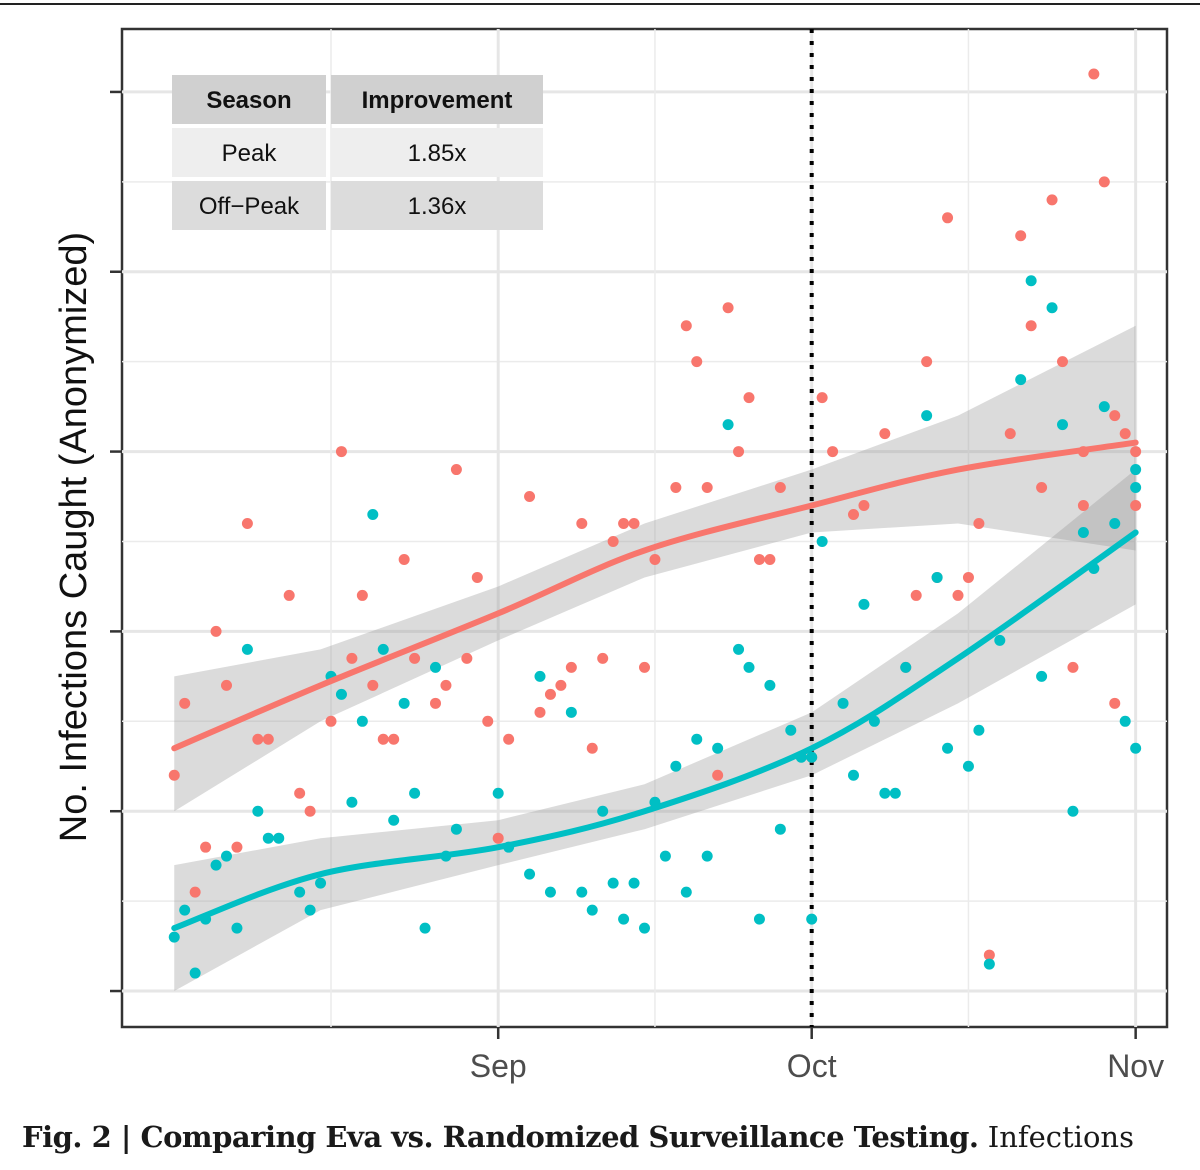 The width and height of the screenshot is (1200, 1170). What do you see at coordinates (437, 153) in the screenshot?
I see `table-cell-text: 1.85x` at bounding box center [437, 153].